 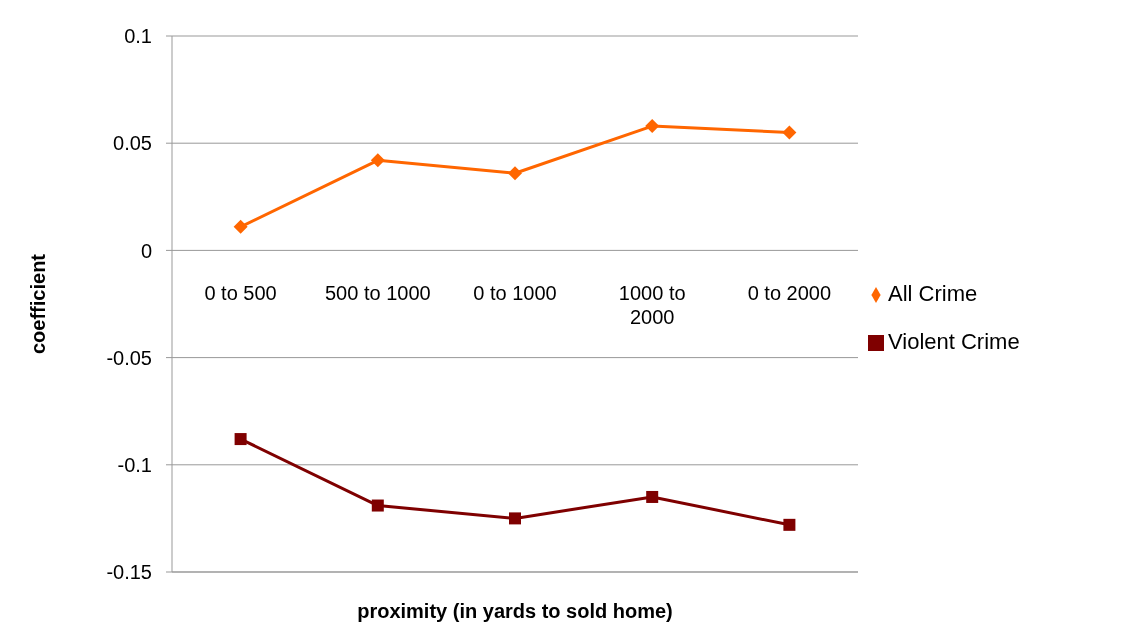 I want to click on legend-label: Violent Crime, so click(x=954, y=341).